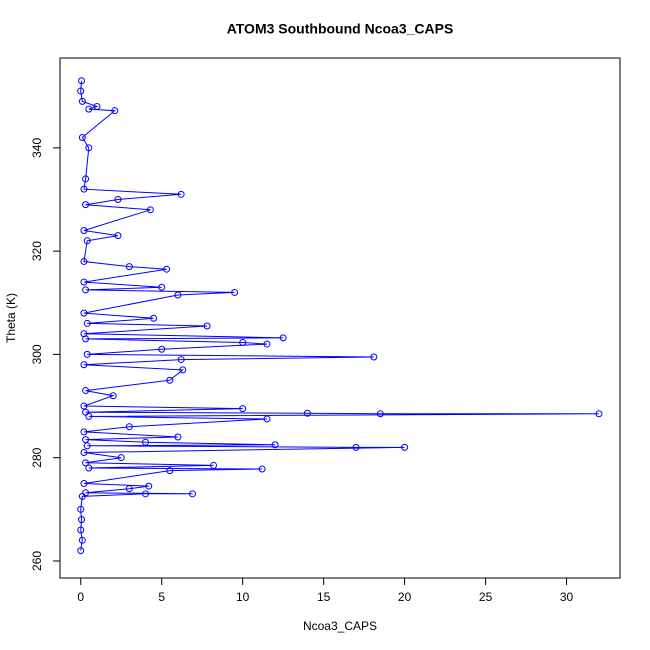 Image resolution: width=650 pixels, height=650 pixels. What do you see at coordinates (161, 597) in the screenshot?
I see `x-tick-label: 5` at bounding box center [161, 597].